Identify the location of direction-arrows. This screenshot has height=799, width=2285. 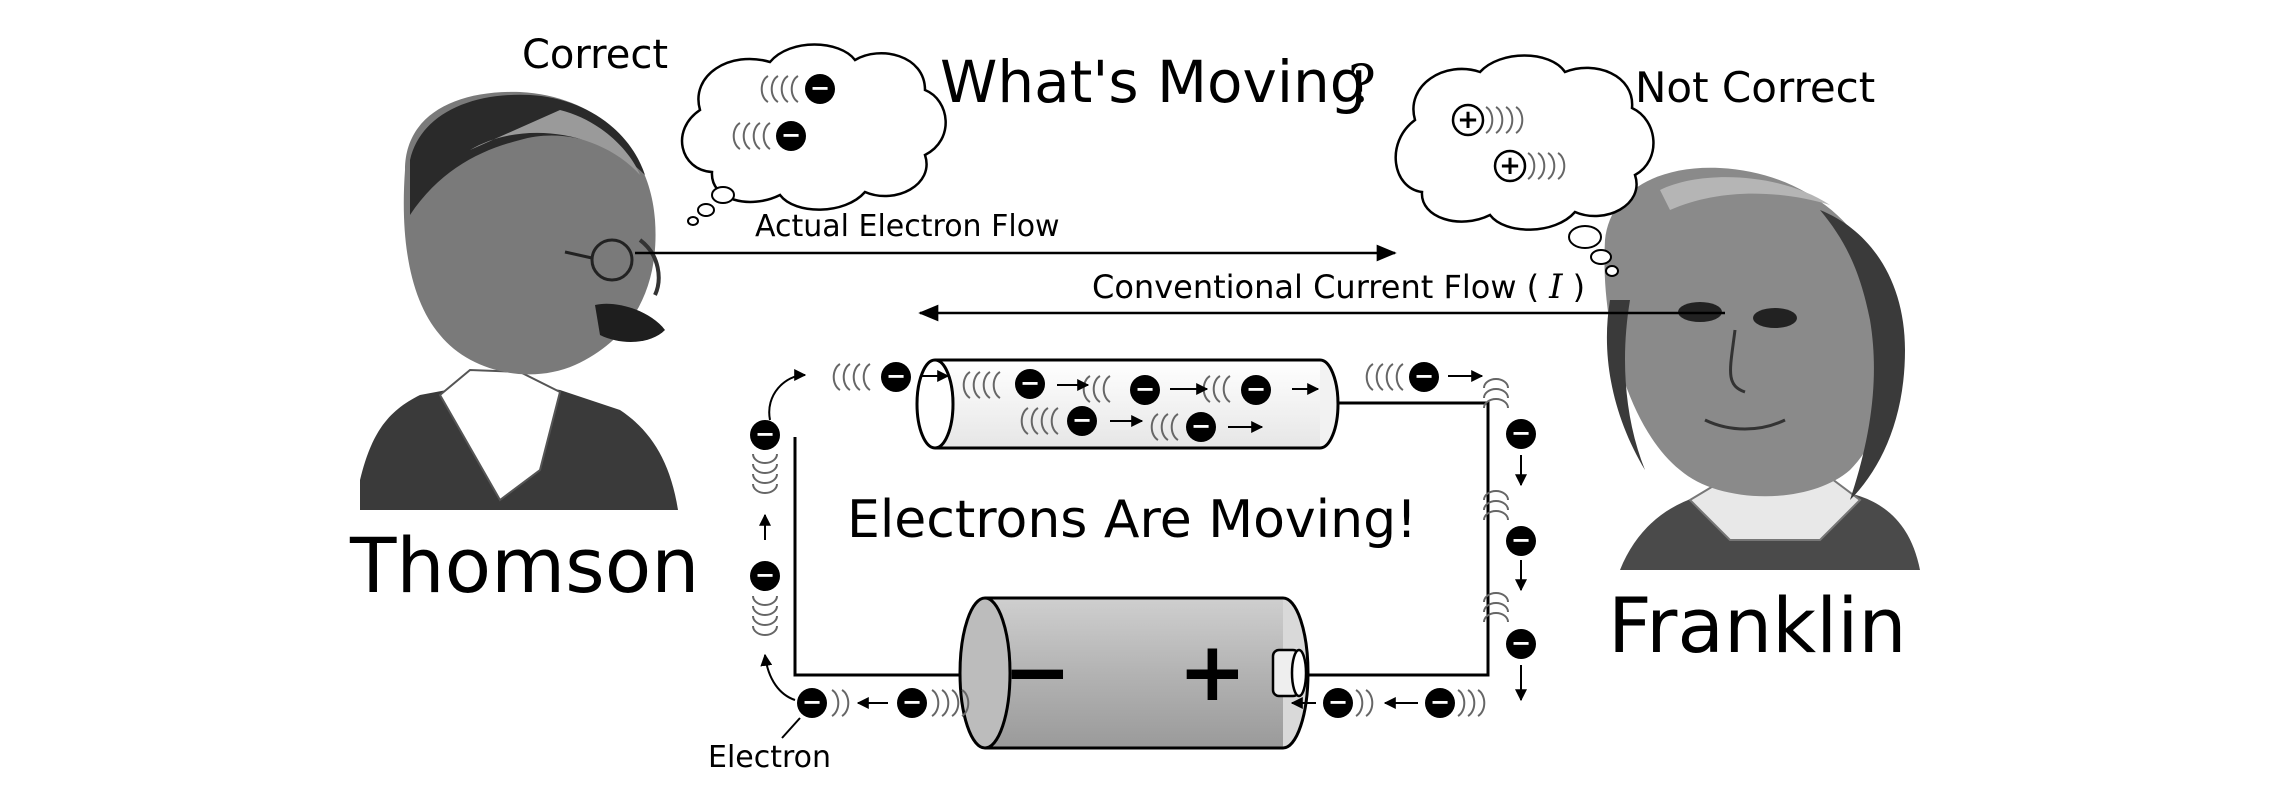
(1191, 539).